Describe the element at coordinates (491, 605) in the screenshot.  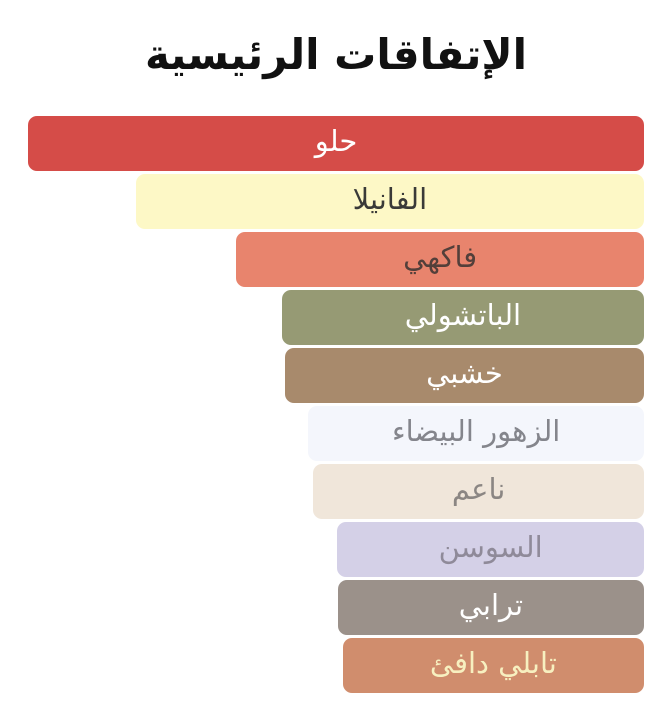
I see `accord-bar-label: ترابي` at that location.